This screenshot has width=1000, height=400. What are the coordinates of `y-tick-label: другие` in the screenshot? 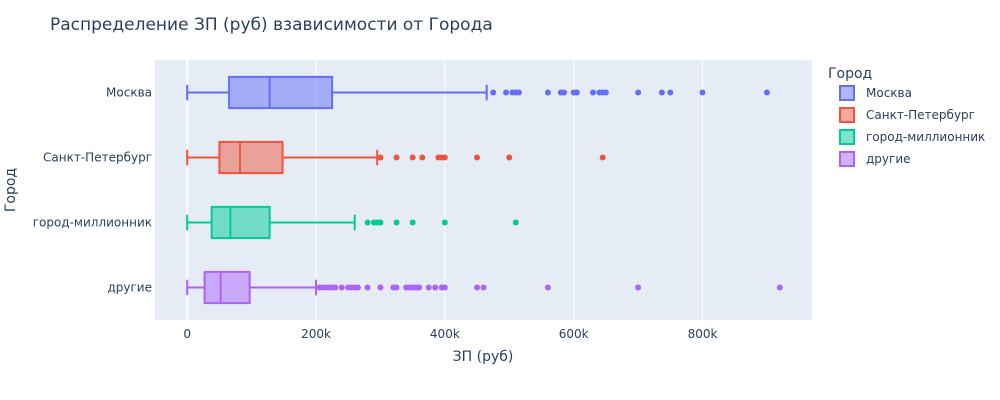 It's located at (129, 288).